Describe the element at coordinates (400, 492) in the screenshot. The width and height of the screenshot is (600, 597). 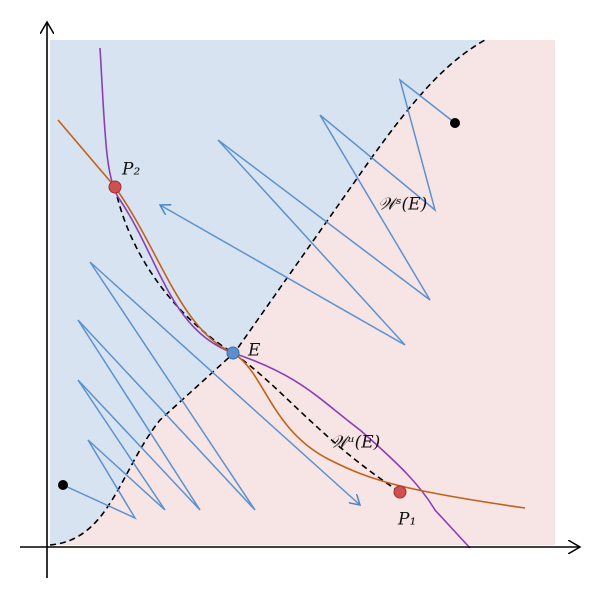
I see `equilibrium-p1` at that location.